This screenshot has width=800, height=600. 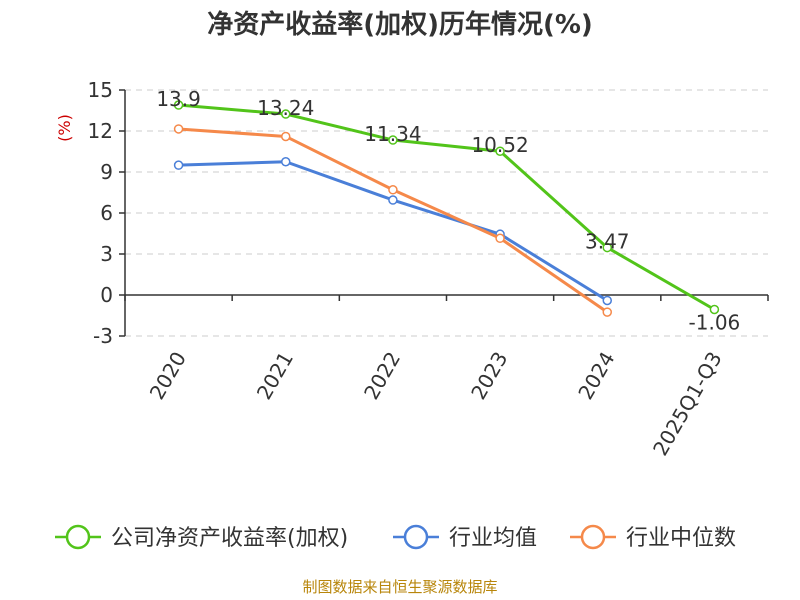 What do you see at coordinates (100, 131) in the screenshot?
I see `y-tick-label: 12` at bounding box center [100, 131].